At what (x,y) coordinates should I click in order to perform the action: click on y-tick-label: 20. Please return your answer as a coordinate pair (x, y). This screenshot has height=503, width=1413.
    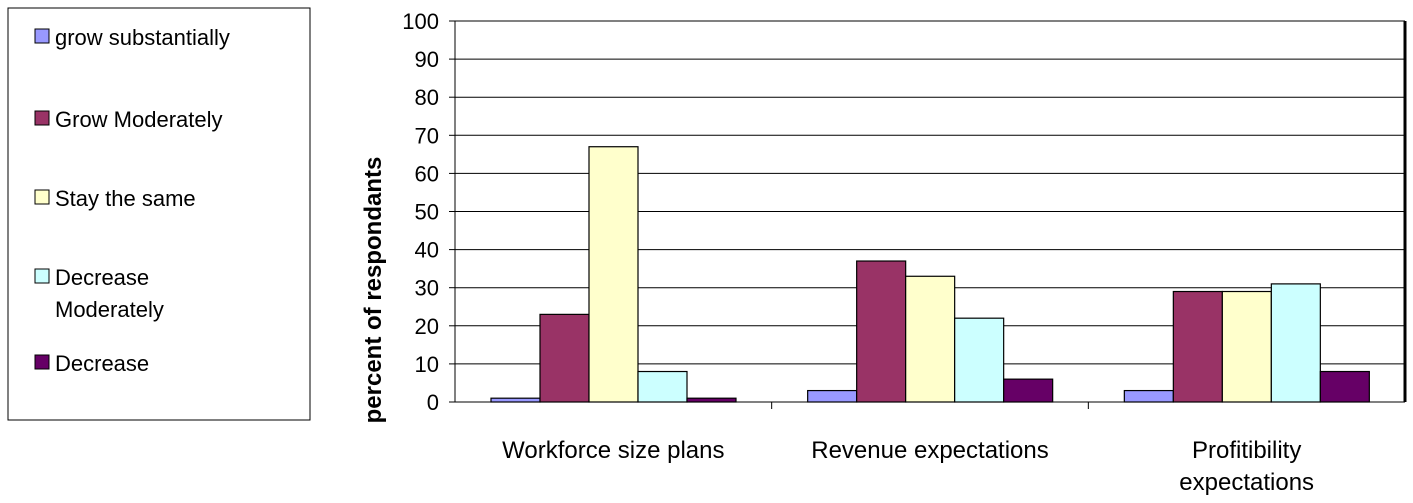
    Looking at the image, I should click on (427, 326).